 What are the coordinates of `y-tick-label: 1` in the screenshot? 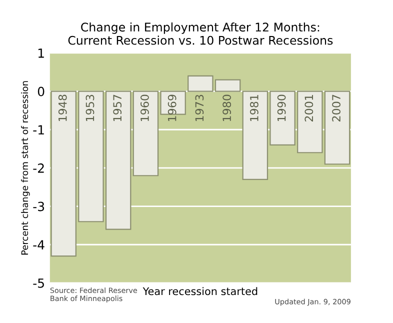 It's located at (41, 53).